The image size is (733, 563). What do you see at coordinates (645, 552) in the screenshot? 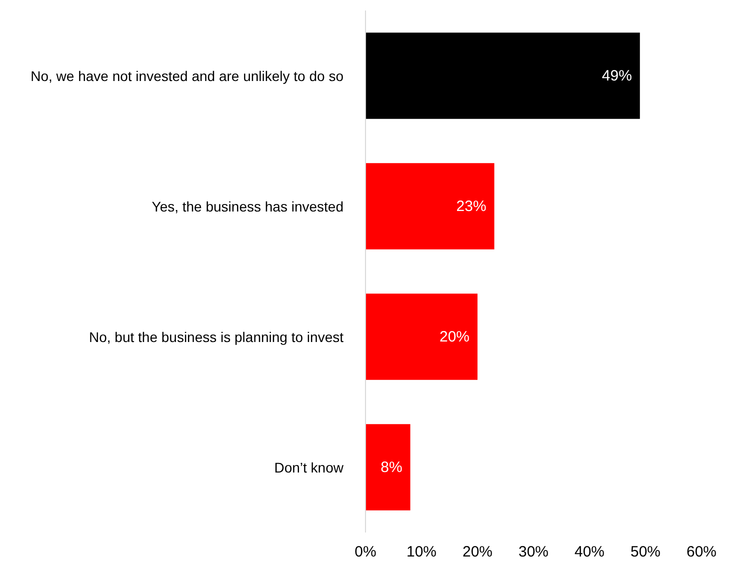
I see `x-tick-label: 50%` at bounding box center [645, 552].